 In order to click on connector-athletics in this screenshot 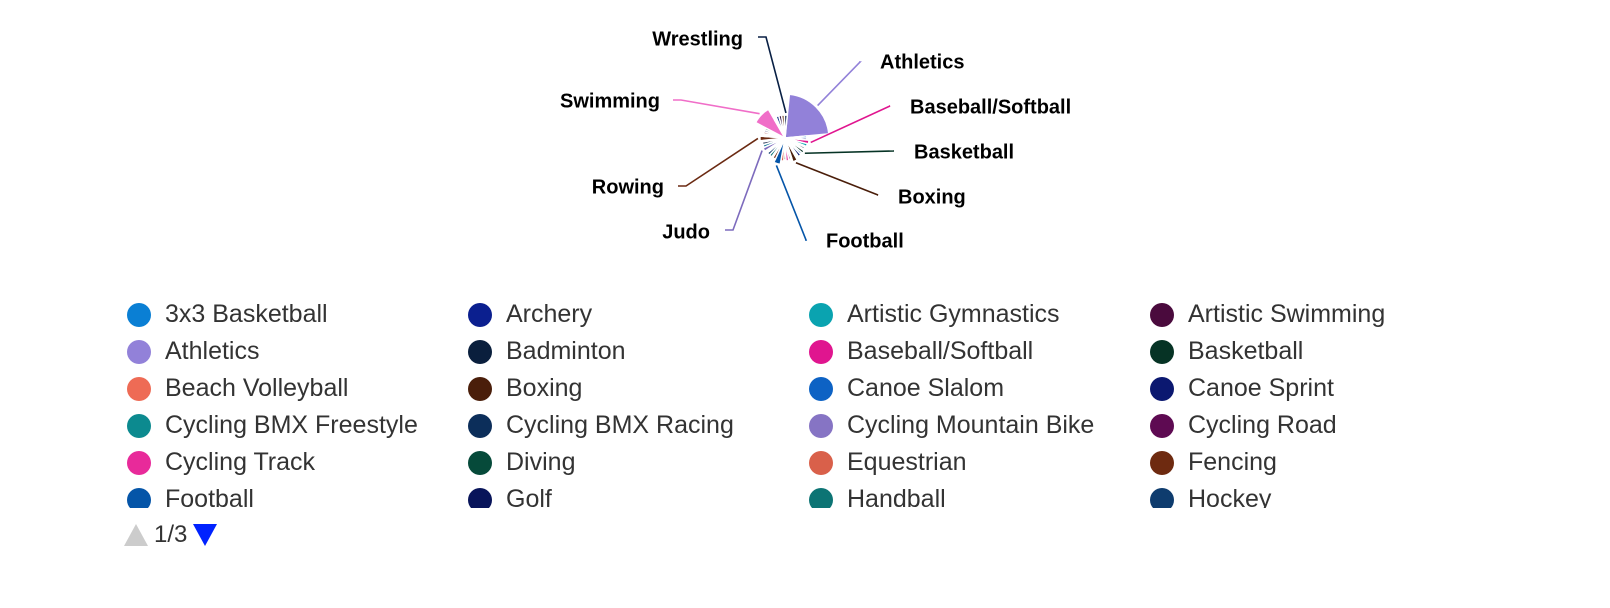, I will do `click(839, 84)`.